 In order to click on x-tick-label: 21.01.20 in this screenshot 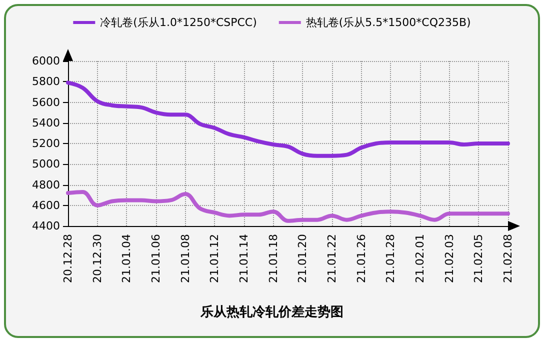, I will do `click(303, 258)`.